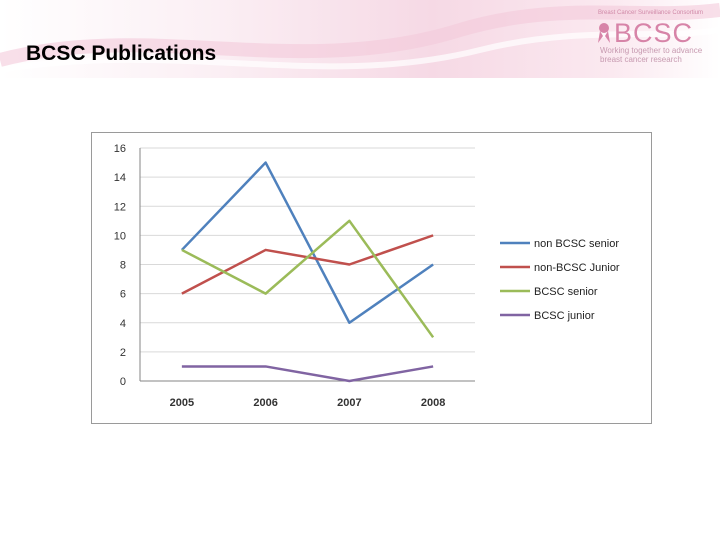  Describe the element at coordinates (120, 236) in the screenshot. I see `y-tick-label: 10` at that location.